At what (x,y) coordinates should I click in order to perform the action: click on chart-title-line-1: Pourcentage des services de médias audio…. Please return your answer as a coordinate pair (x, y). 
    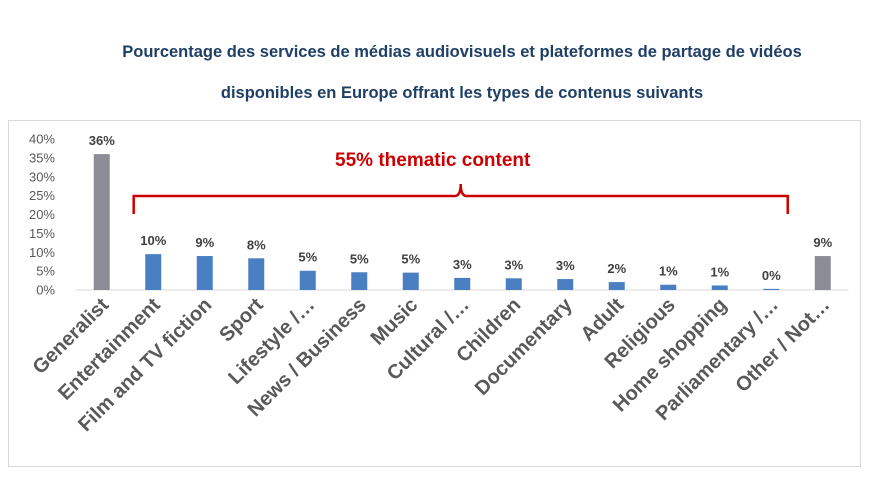
    Looking at the image, I should click on (462, 52).